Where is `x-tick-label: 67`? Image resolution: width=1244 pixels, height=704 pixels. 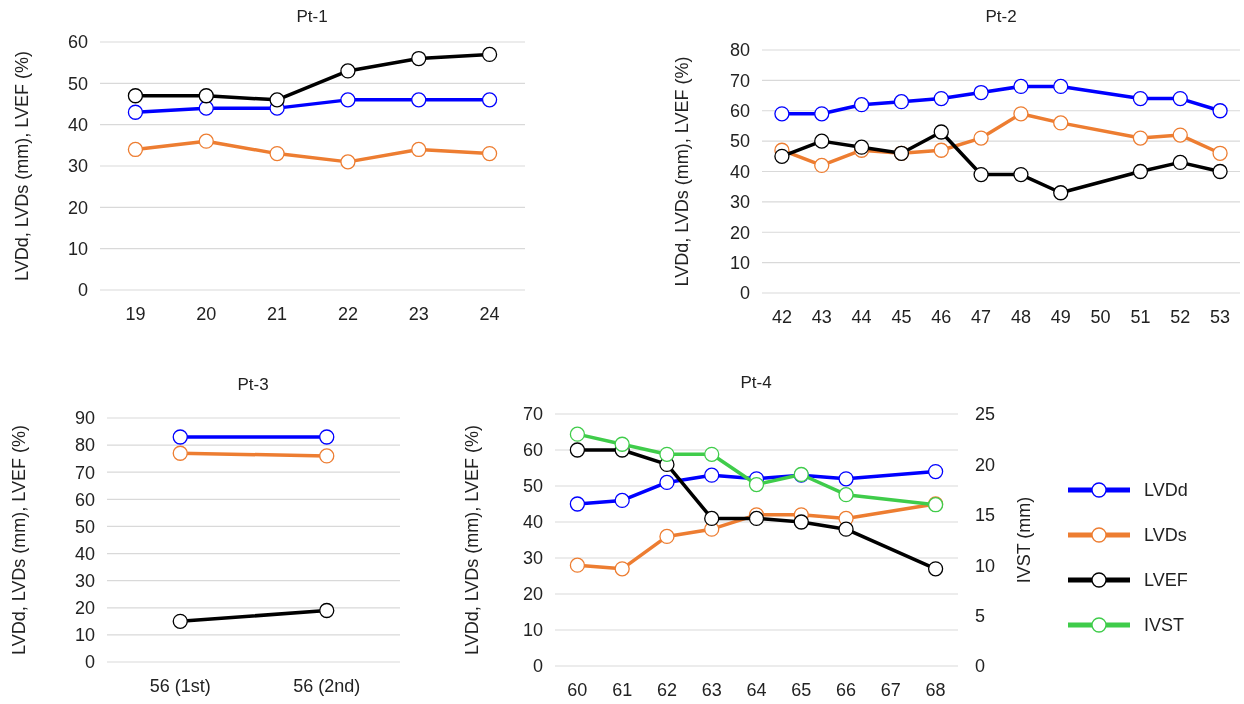
x-tick-label: 67 is located at coordinates (890, 690).